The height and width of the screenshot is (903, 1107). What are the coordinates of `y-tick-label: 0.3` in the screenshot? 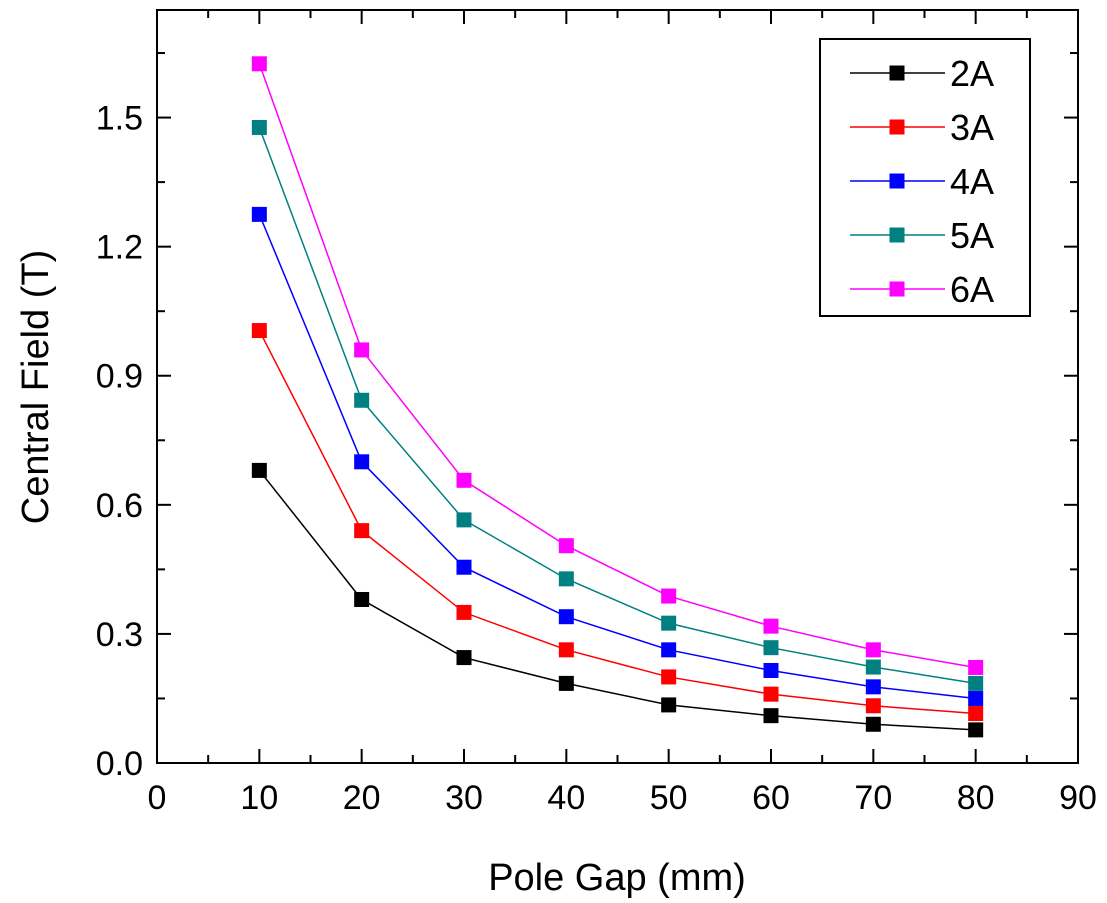 It's located at (119, 635).